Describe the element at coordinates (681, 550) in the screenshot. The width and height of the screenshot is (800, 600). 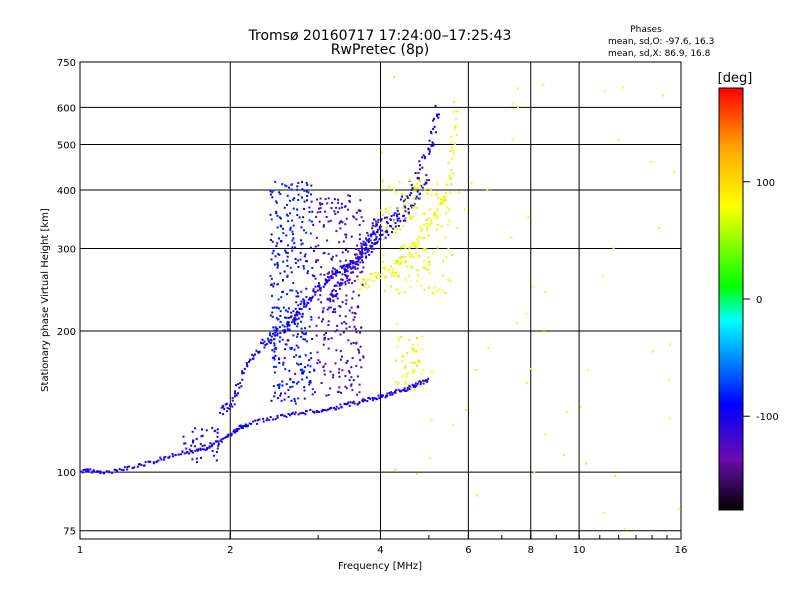
I see `x-tick-label: 16` at that location.